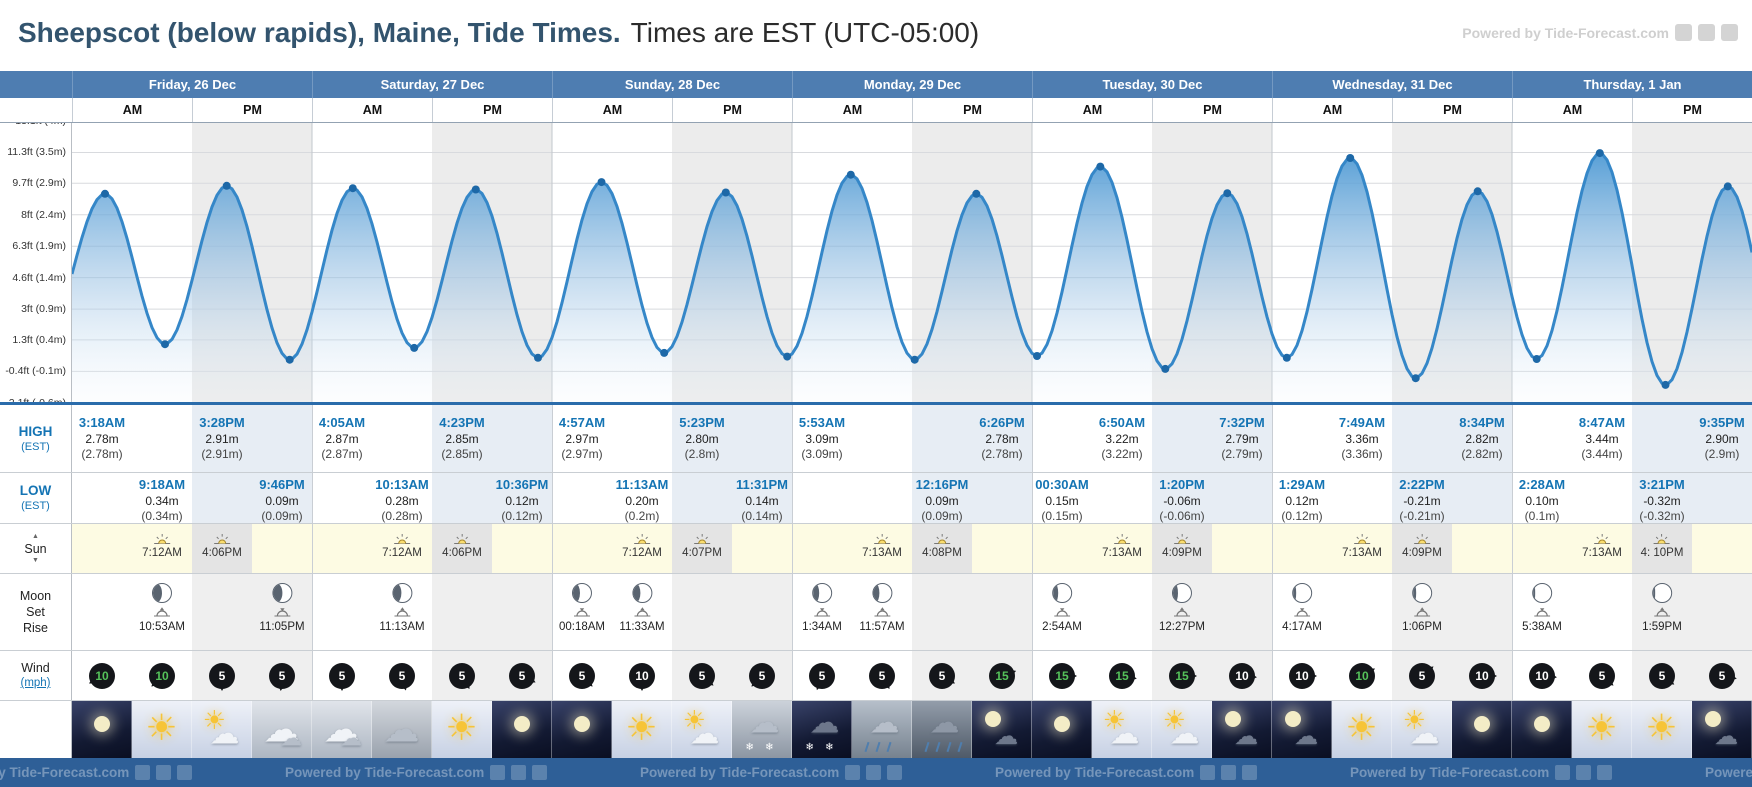 The width and height of the screenshot is (1752, 787). Describe the element at coordinates (1122, 438) in the screenshot. I see `high-tide-entry: 6:50AM 3.22m (3.22m)` at that location.